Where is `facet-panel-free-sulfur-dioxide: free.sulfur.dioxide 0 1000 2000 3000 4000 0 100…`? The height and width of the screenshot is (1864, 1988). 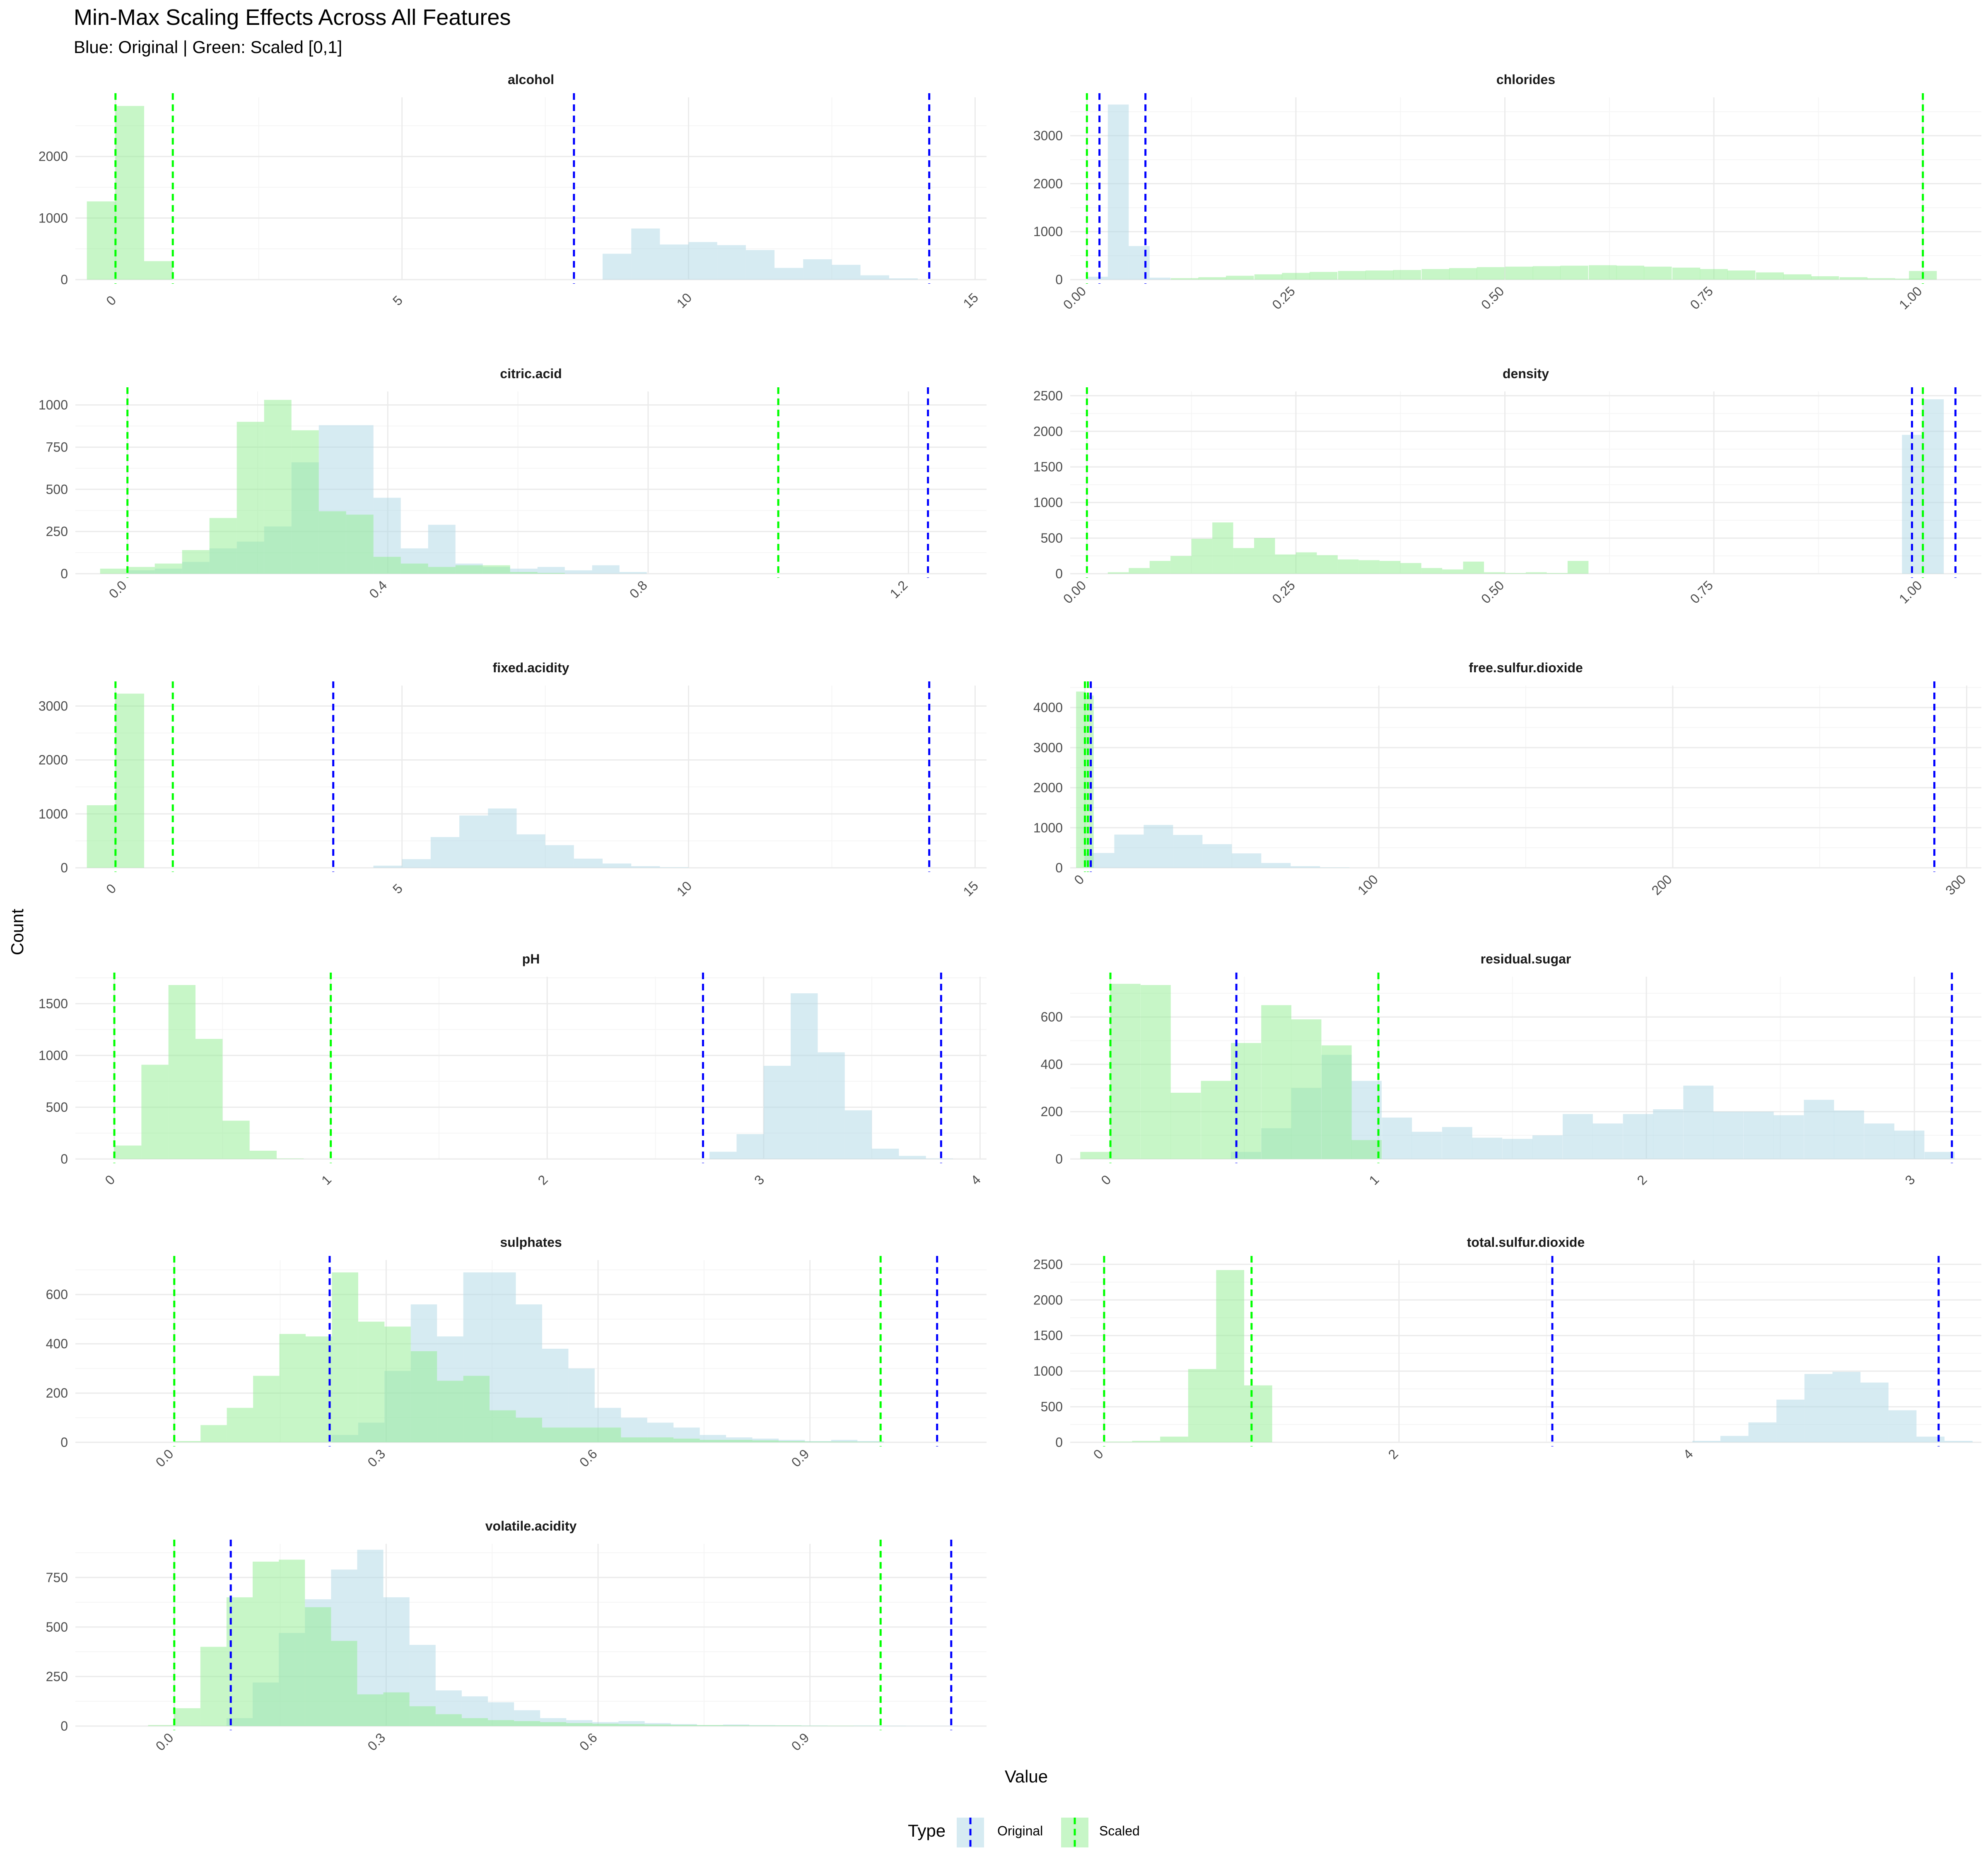
facet-panel-free-sulfur-dioxide: free.sulfur.dioxide 0 1000 2000 3000 4000 0 100… is located at coordinates (1507, 779).